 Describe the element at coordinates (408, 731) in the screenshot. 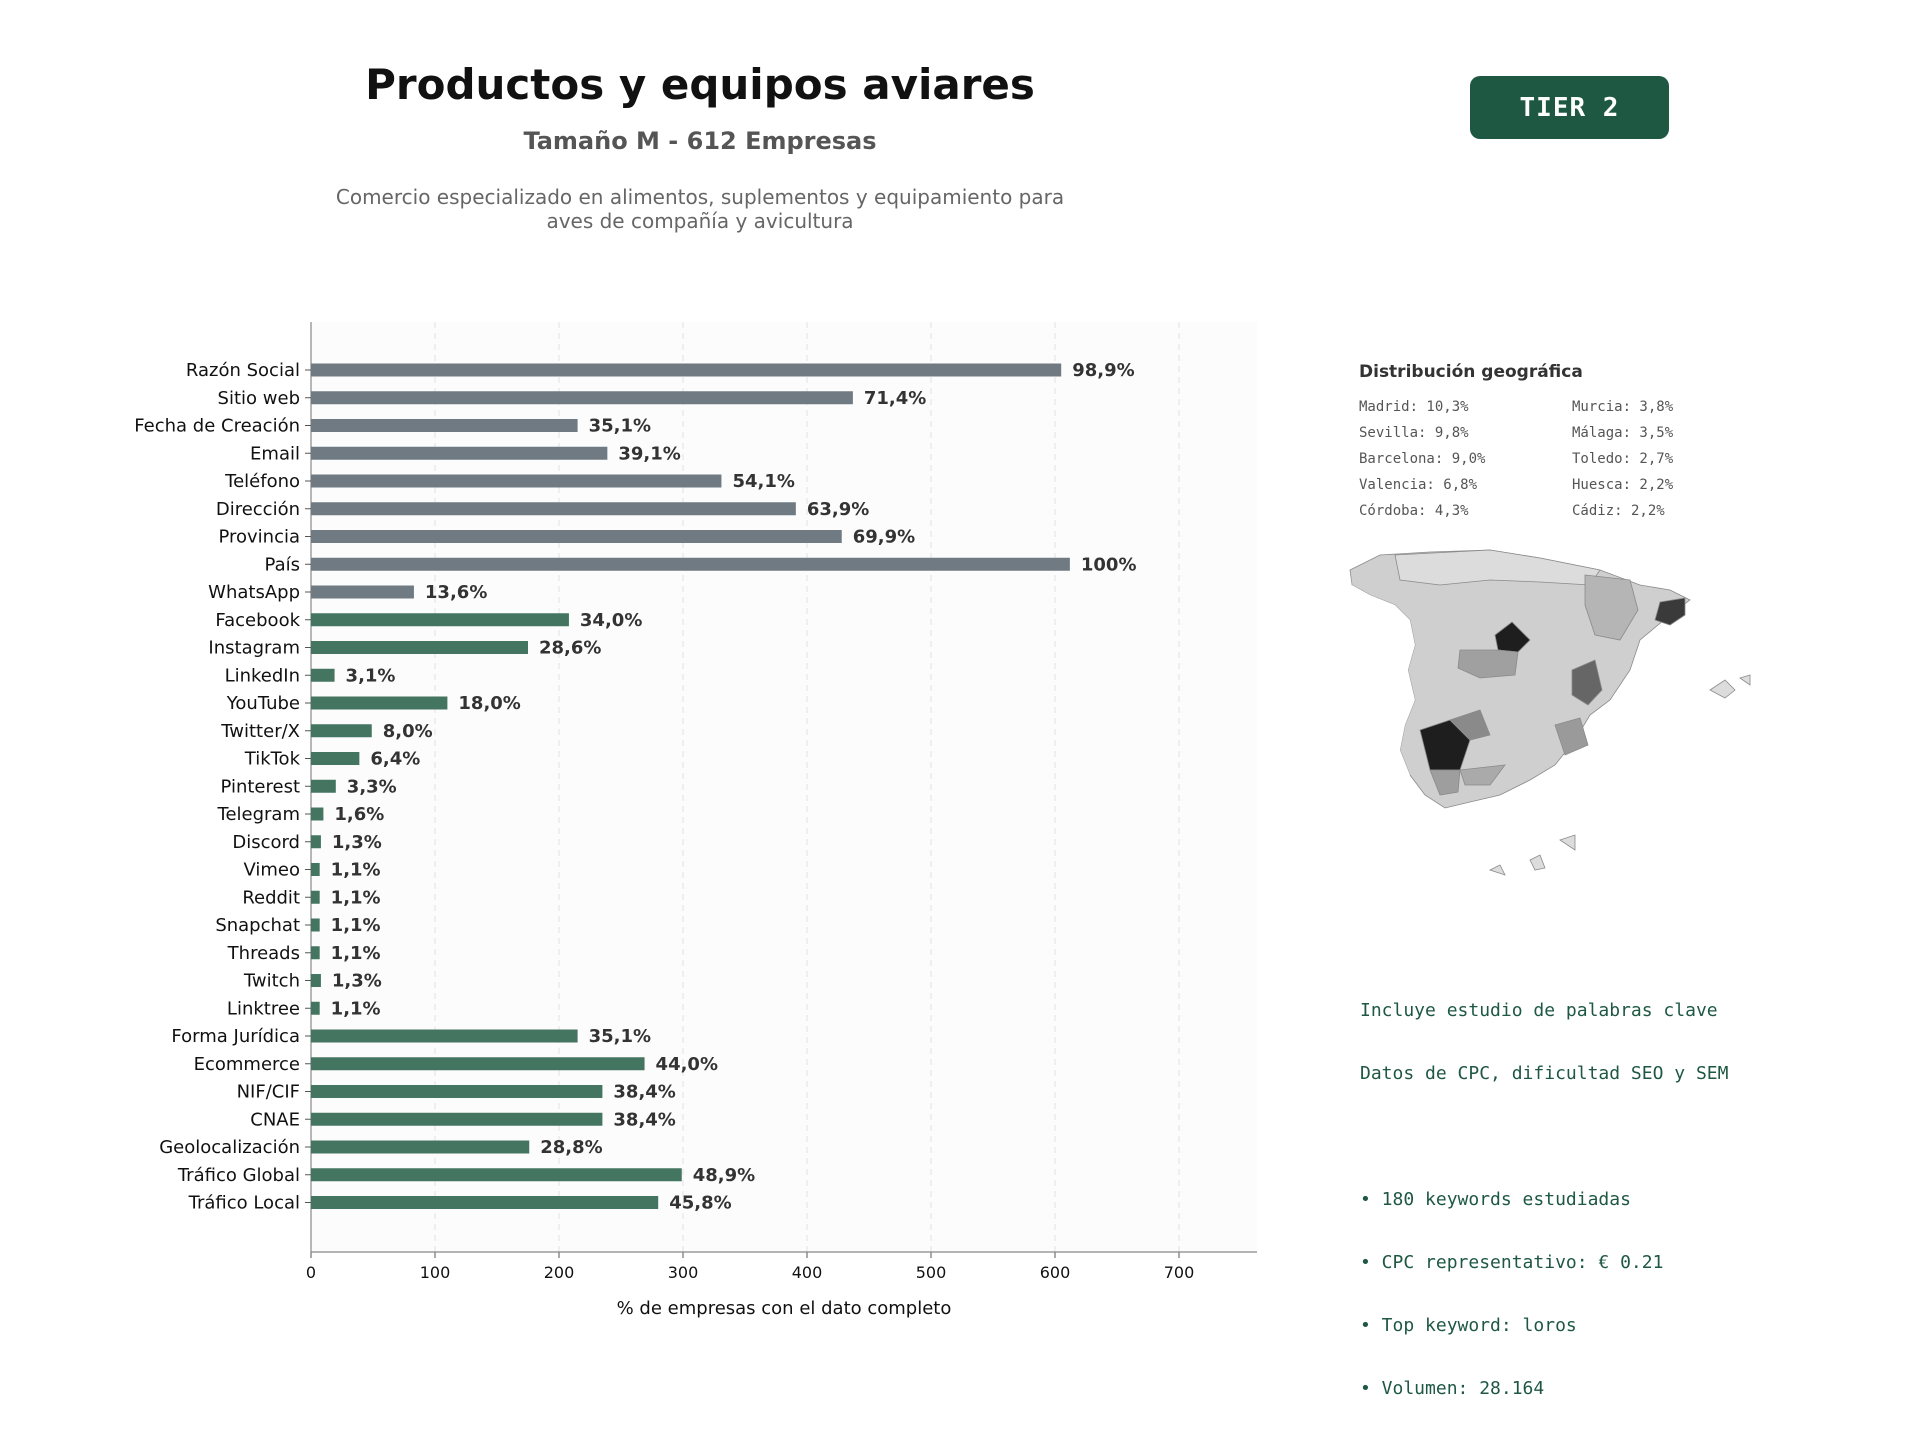

I see `bar-value-label: 8,0%` at that location.